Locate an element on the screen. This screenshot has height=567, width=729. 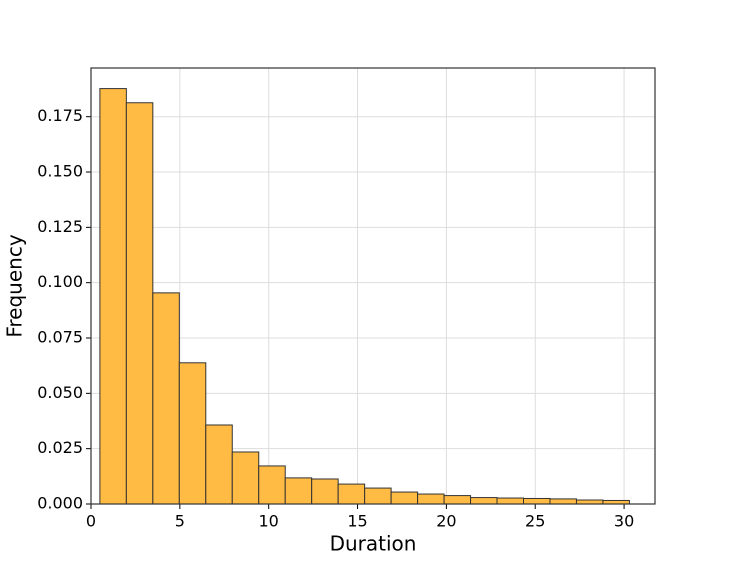
y-axis-label: Frequency is located at coordinates (15, 285).